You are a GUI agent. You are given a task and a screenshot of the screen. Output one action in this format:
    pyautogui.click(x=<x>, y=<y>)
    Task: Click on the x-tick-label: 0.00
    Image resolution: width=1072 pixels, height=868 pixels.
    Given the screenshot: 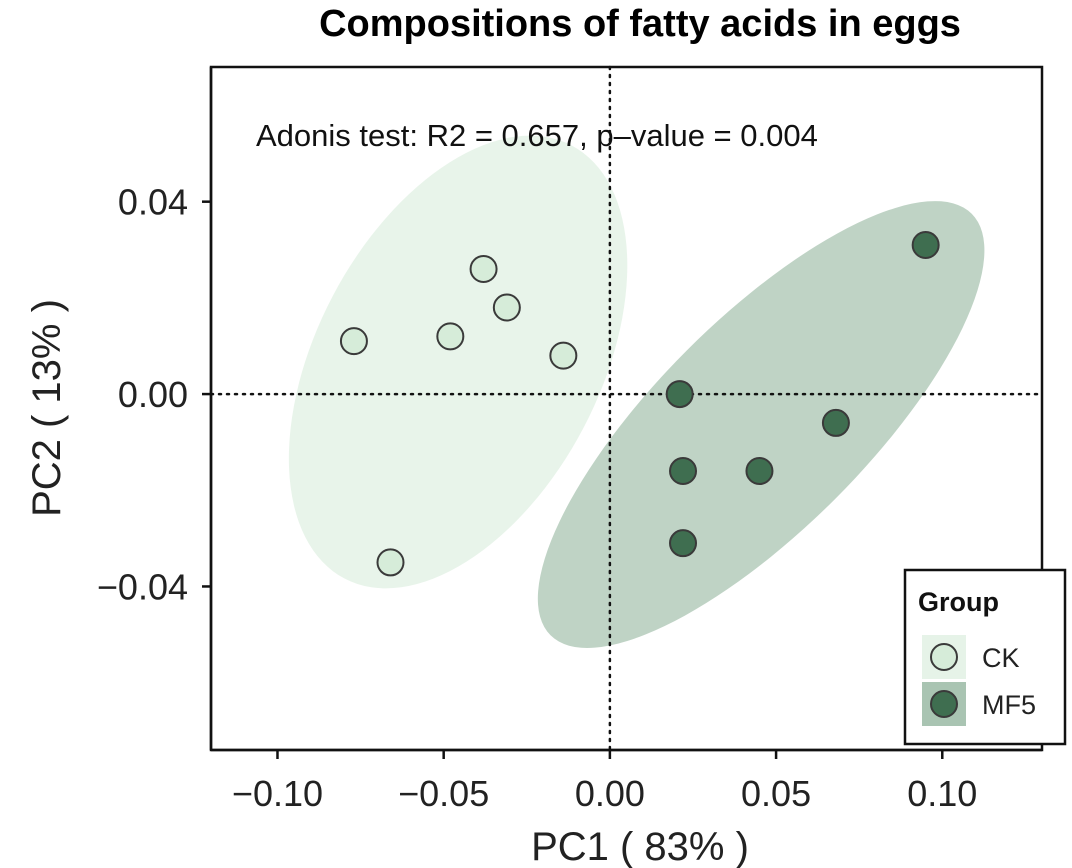 What is the action you would take?
    pyautogui.click(x=610, y=793)
    